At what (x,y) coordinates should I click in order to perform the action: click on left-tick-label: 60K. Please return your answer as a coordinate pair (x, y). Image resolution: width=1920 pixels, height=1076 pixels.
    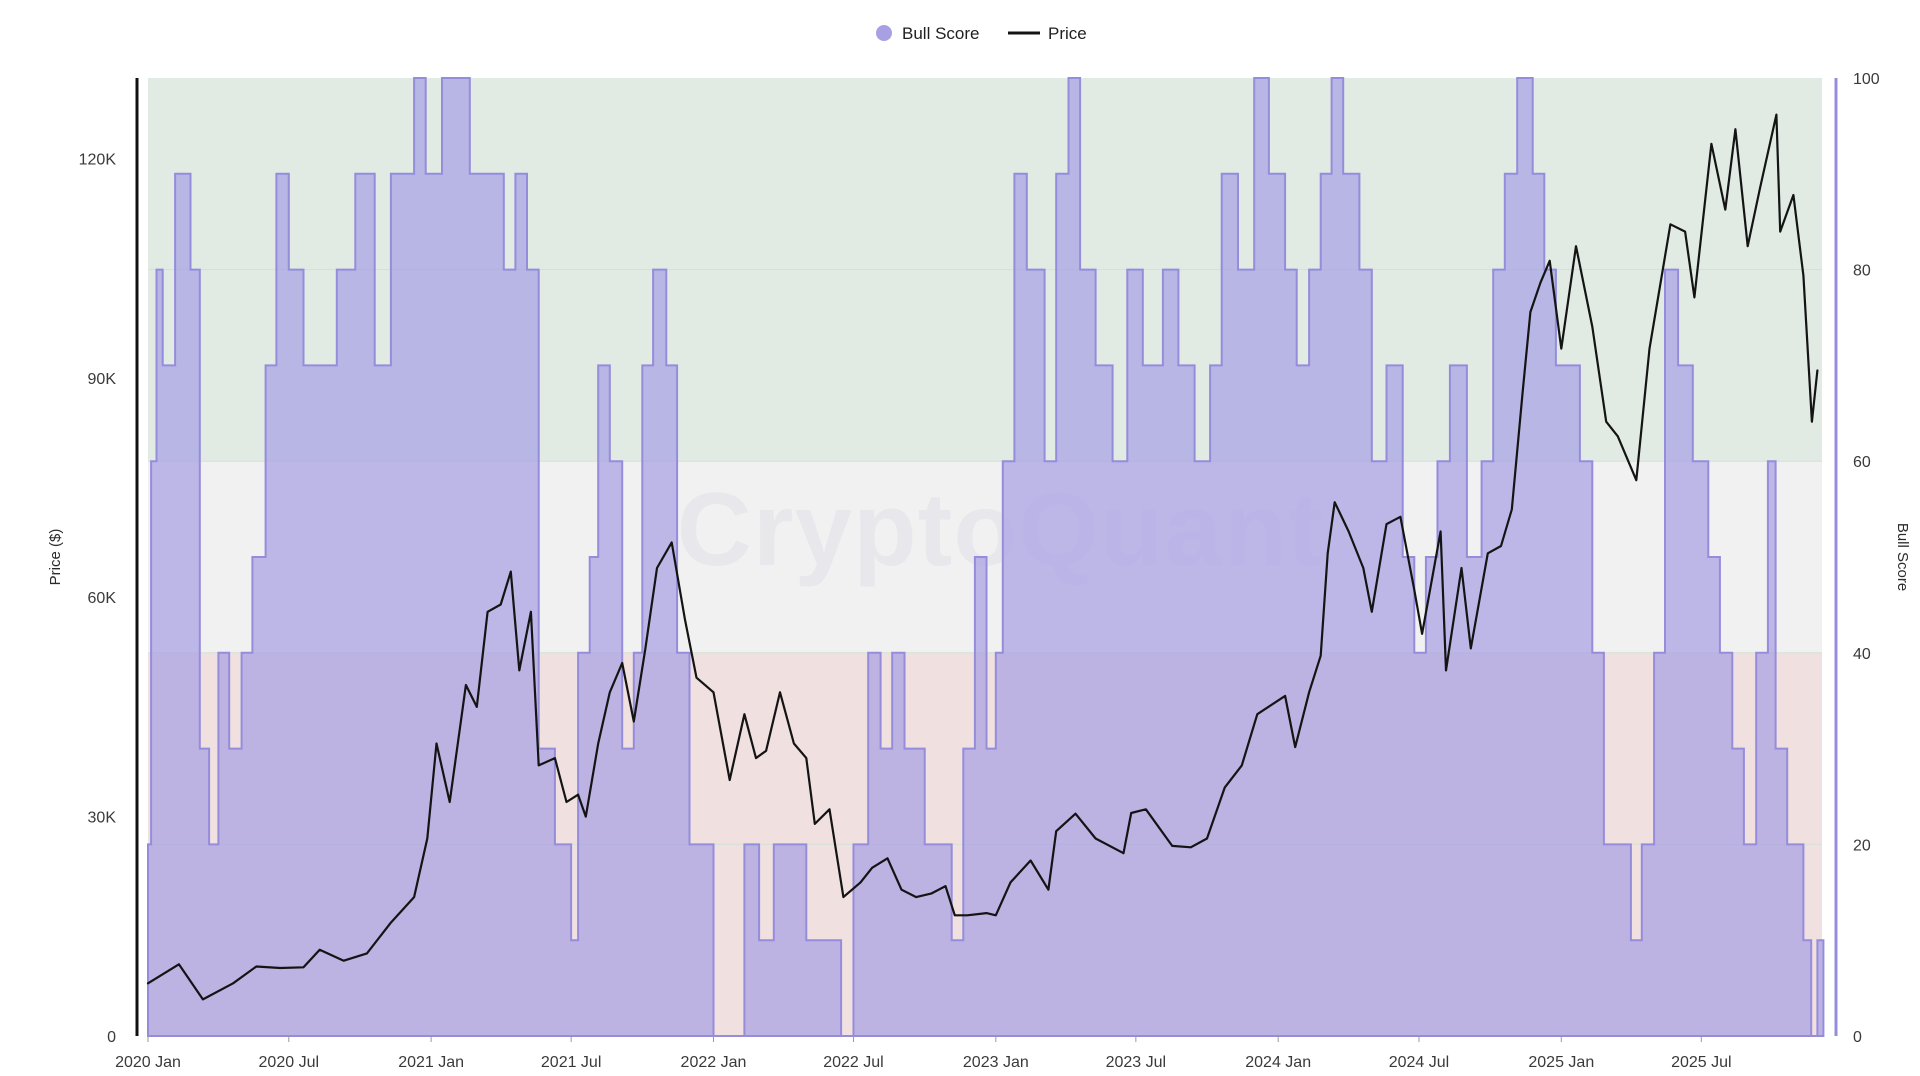
    Looking at the image, I should click on (102, 598).